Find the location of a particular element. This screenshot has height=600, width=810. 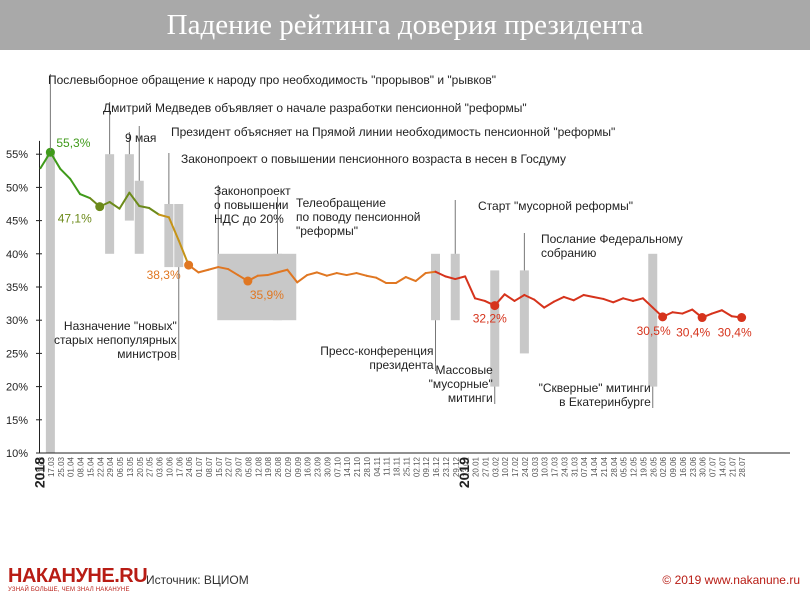

x-tick-label: 21.07 is located at coordinates (732, 466).